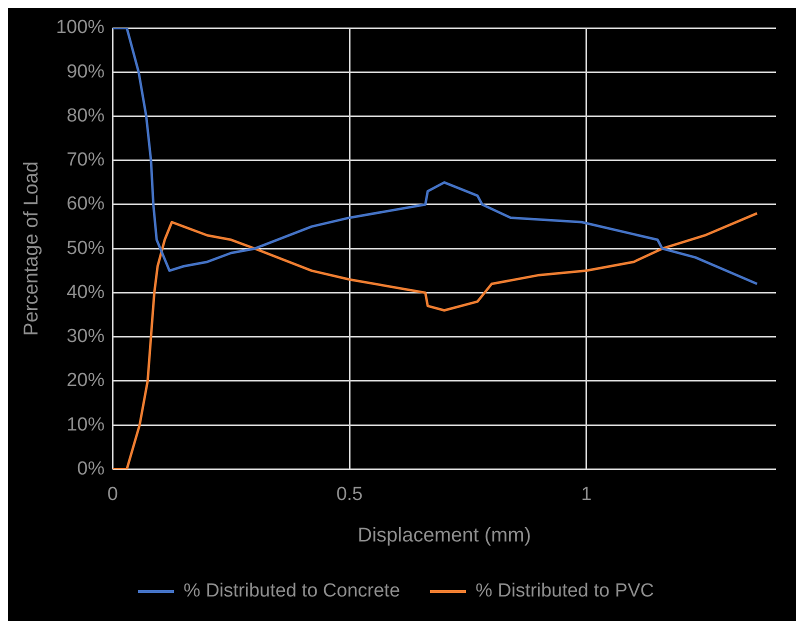 The height and width of the screenshot is (629, 804). What do you see at coordinates (112, 494) in the screenshot?
I see `x-tick-label: 0` at bounding box center [112, 494].